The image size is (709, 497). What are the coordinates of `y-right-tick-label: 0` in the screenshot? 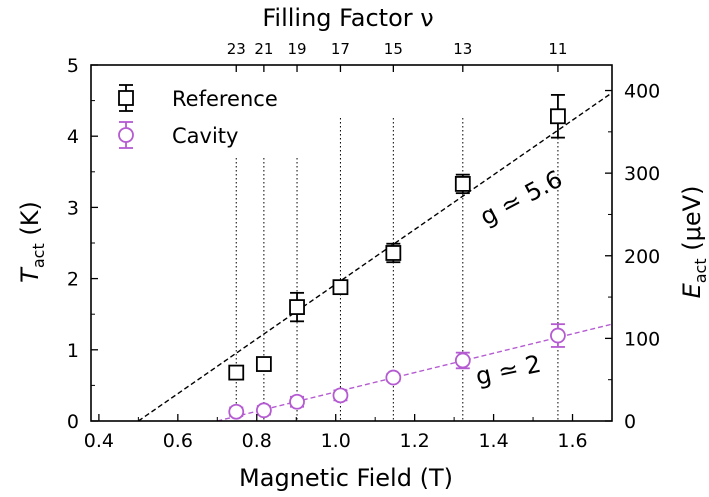 It's located at (630, 422).